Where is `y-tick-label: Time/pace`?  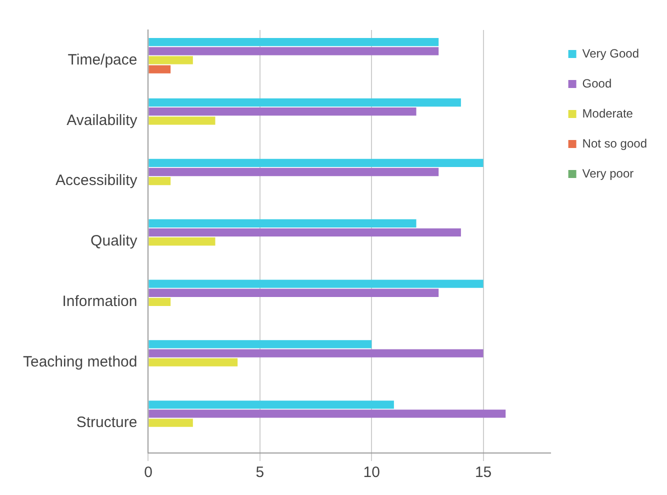
y-tick-label: Time/pace is located at coordinates (103, 59).